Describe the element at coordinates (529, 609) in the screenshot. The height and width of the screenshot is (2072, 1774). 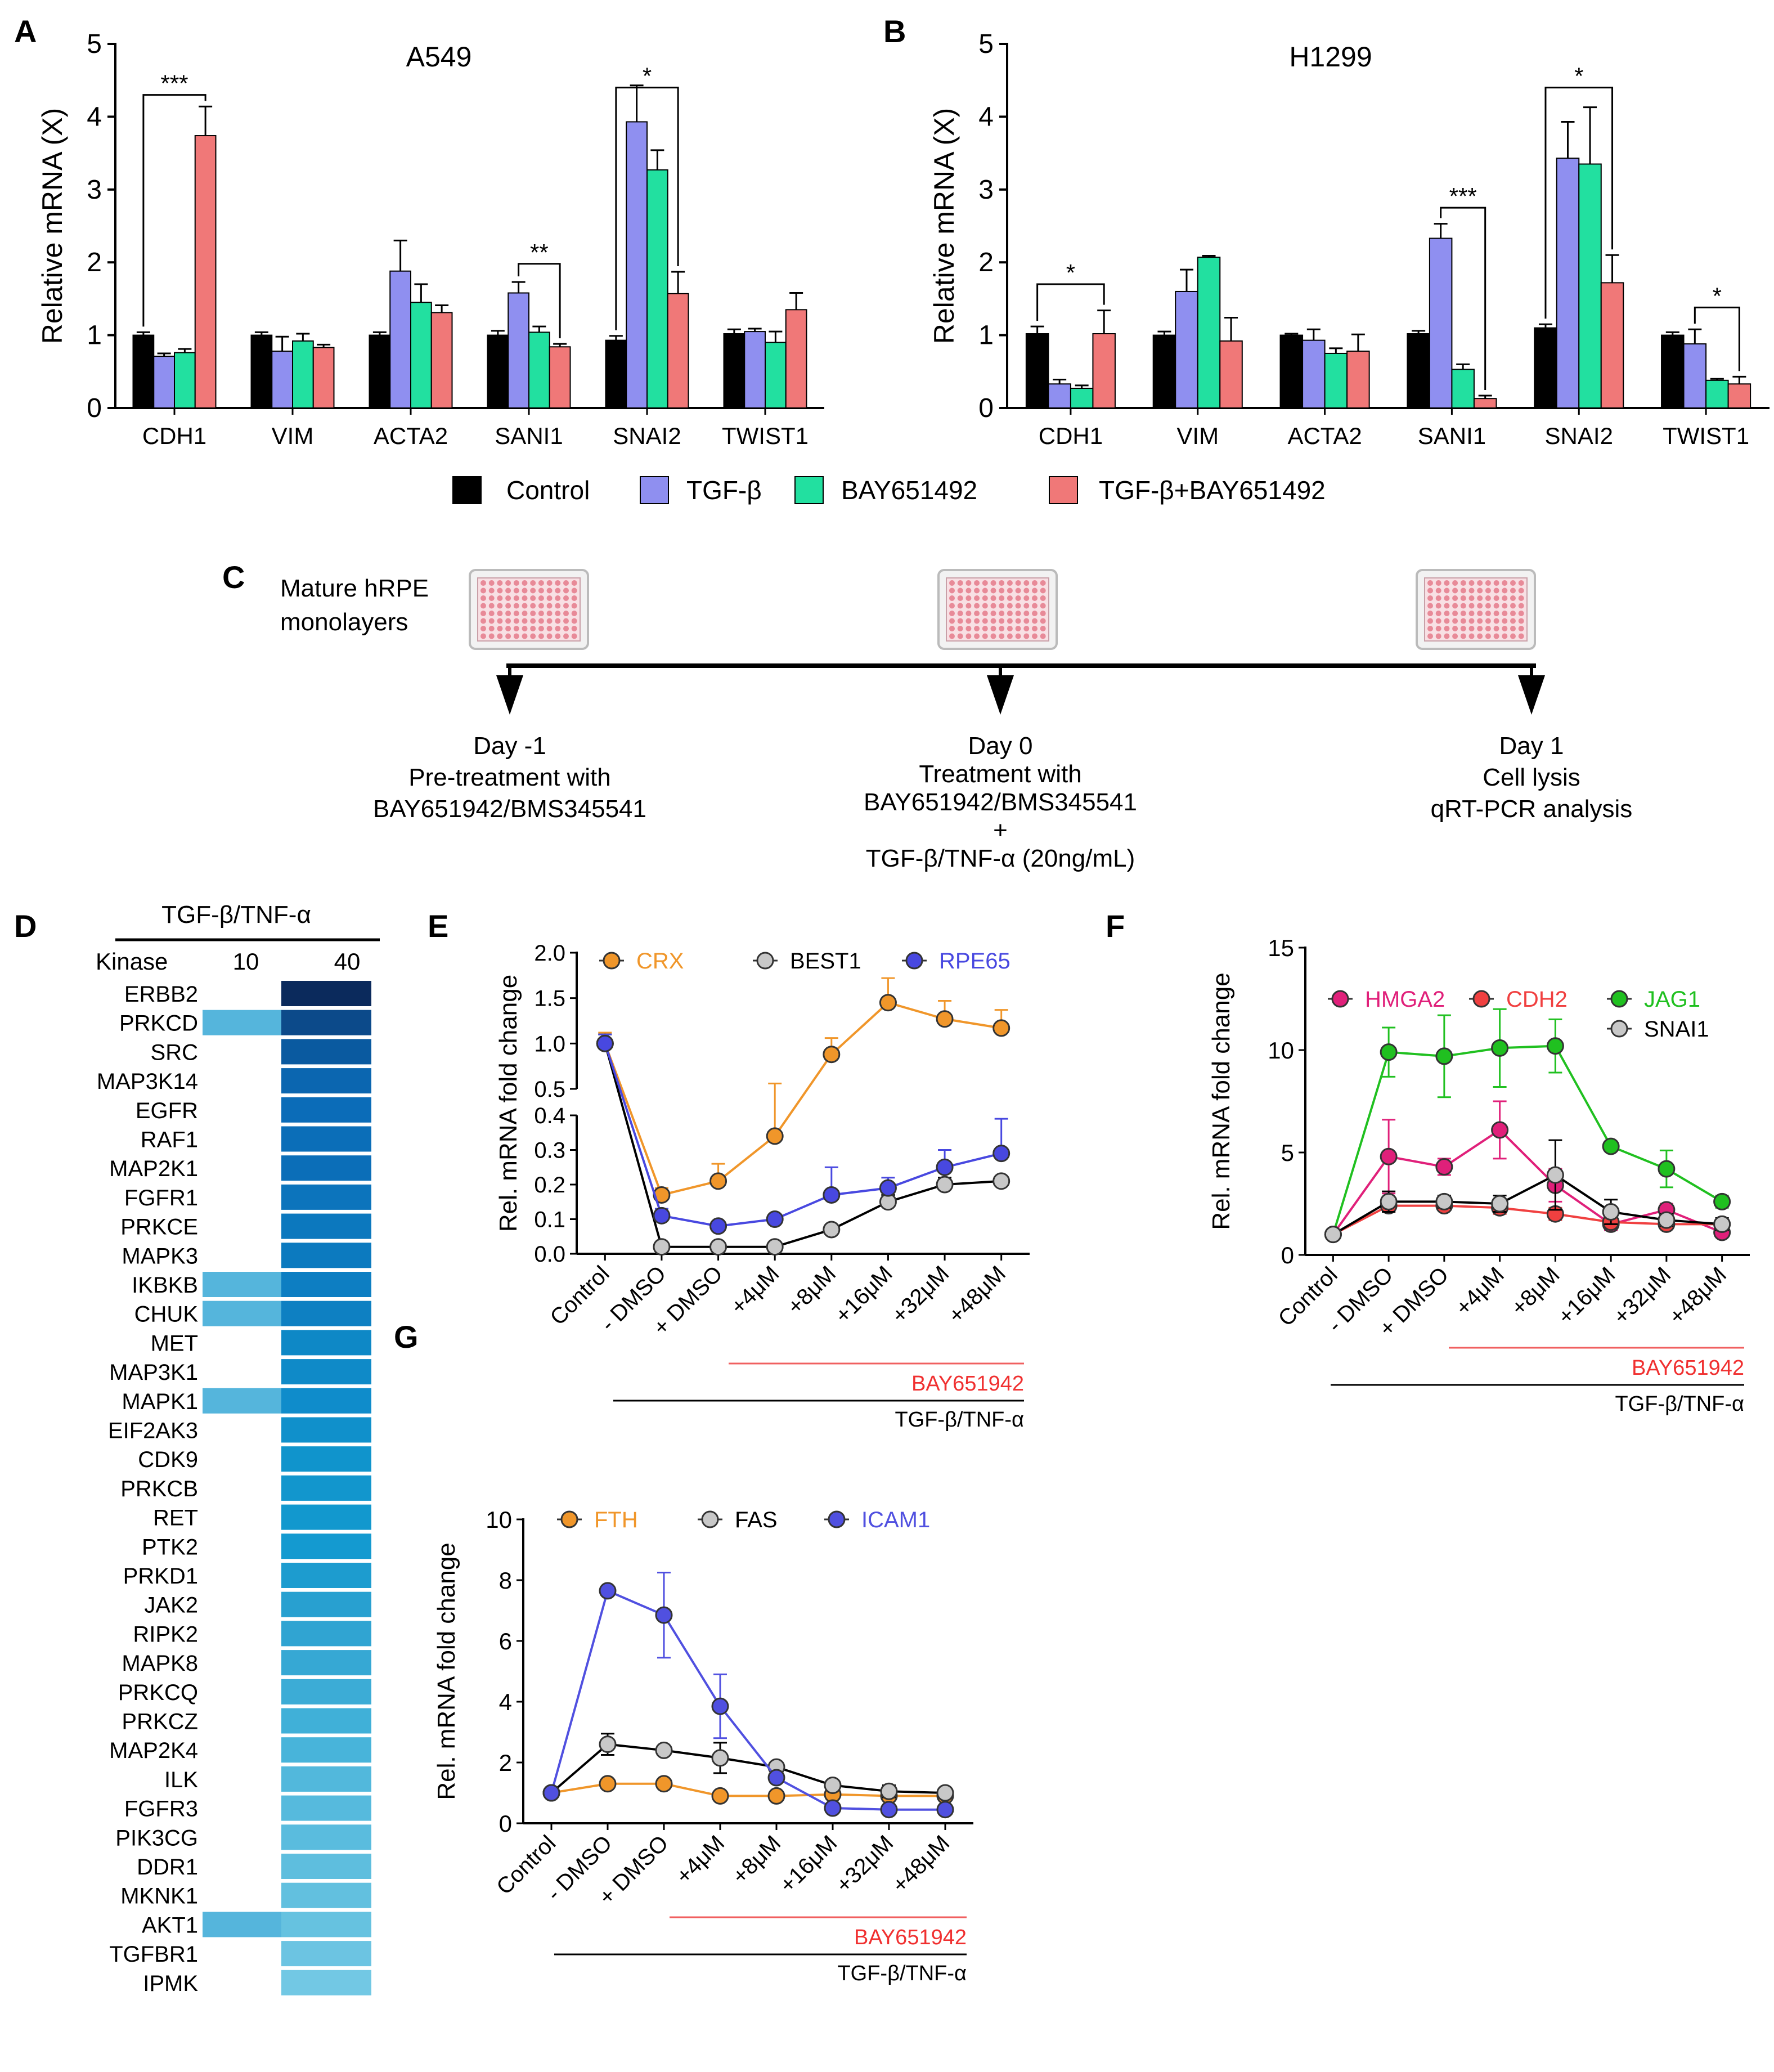
I see `plate-well-area` at that location.